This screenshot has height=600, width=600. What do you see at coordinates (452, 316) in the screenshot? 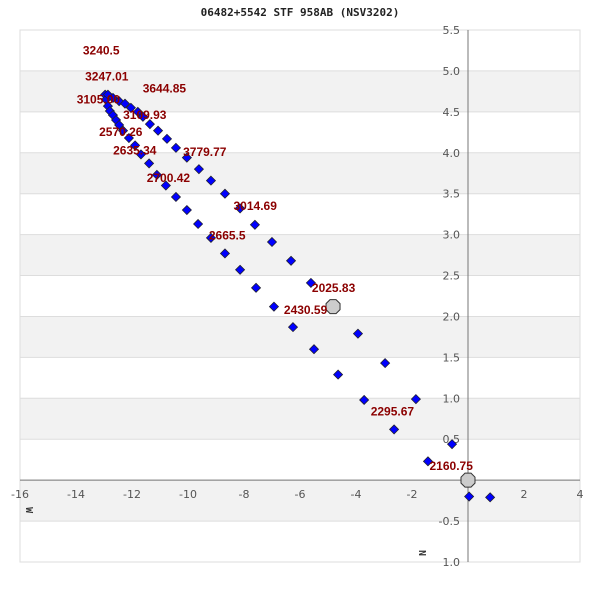
I see `y-tick-label: 2.0` at bounding box center [452, 316].